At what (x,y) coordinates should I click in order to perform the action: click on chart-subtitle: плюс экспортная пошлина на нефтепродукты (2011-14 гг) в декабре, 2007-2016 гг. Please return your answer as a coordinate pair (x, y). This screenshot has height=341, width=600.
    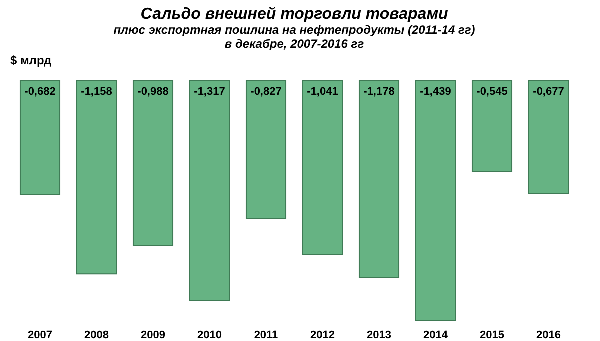
    Looking at the image, I should click on (295, 37).